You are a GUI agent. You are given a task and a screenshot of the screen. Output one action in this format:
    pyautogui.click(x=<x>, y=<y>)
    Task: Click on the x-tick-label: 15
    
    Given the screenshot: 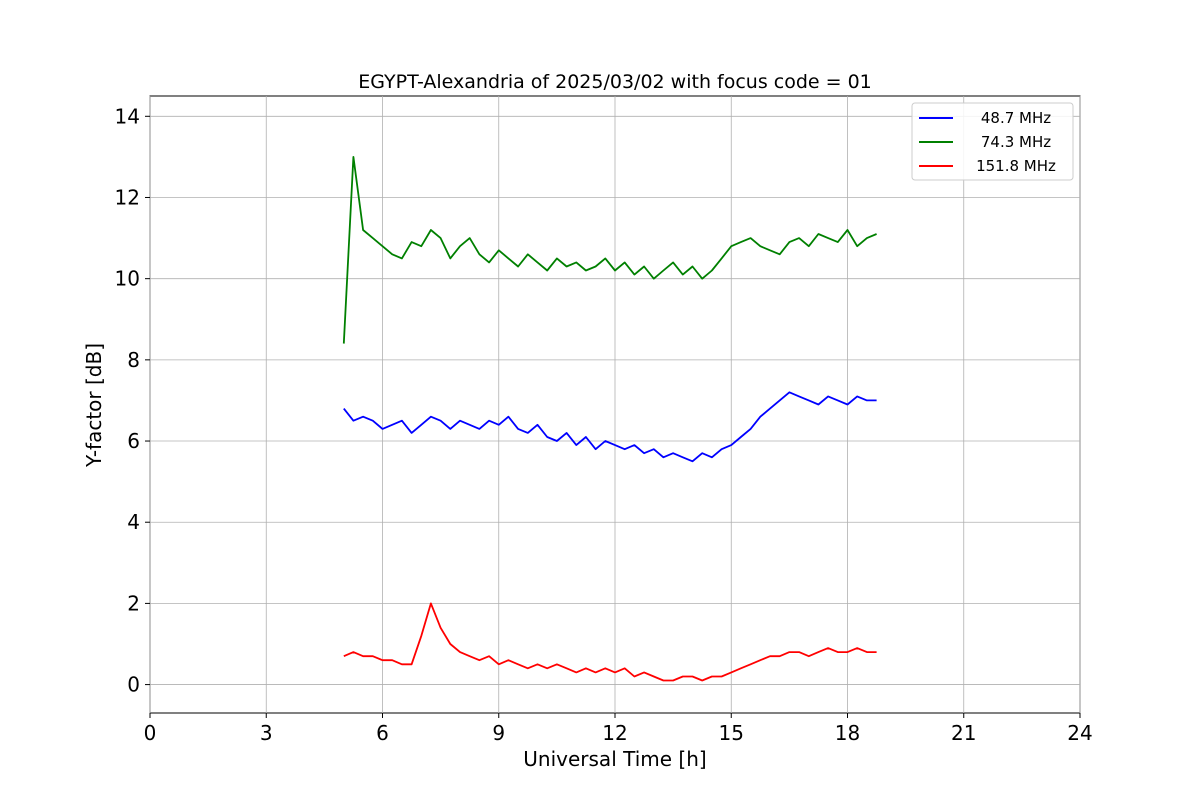 What is the action you would take?
    pyautogui.click(x=731, y=733)
    